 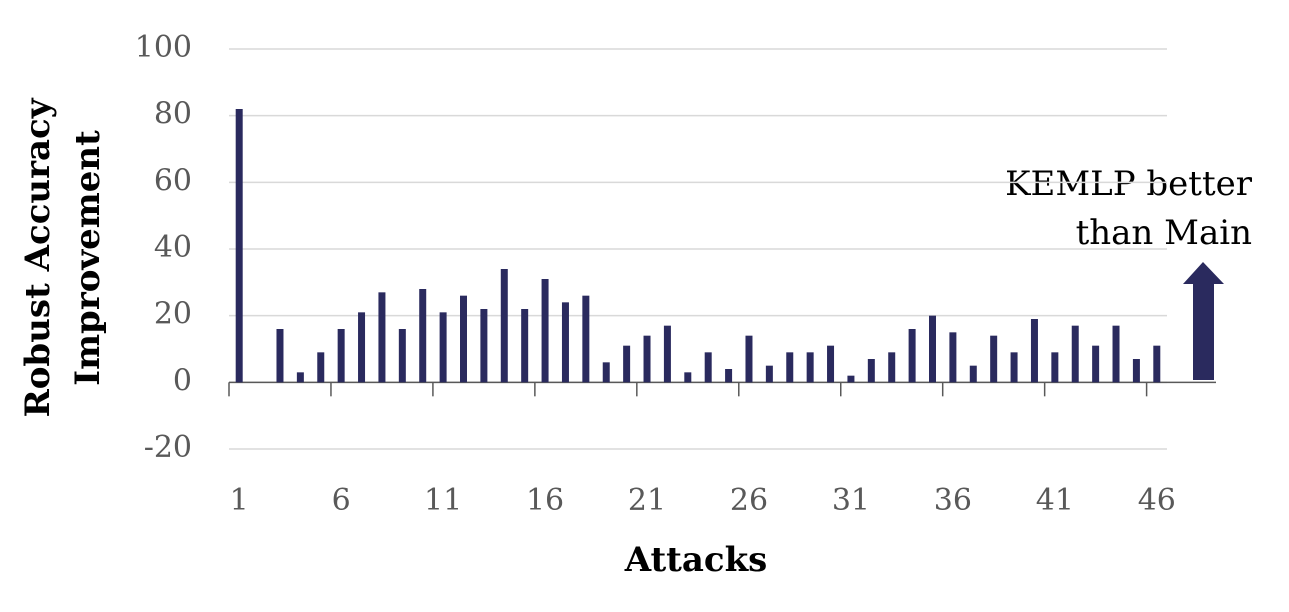 I want to click on x-tick-label: 46, so click(x=1157, y=500).